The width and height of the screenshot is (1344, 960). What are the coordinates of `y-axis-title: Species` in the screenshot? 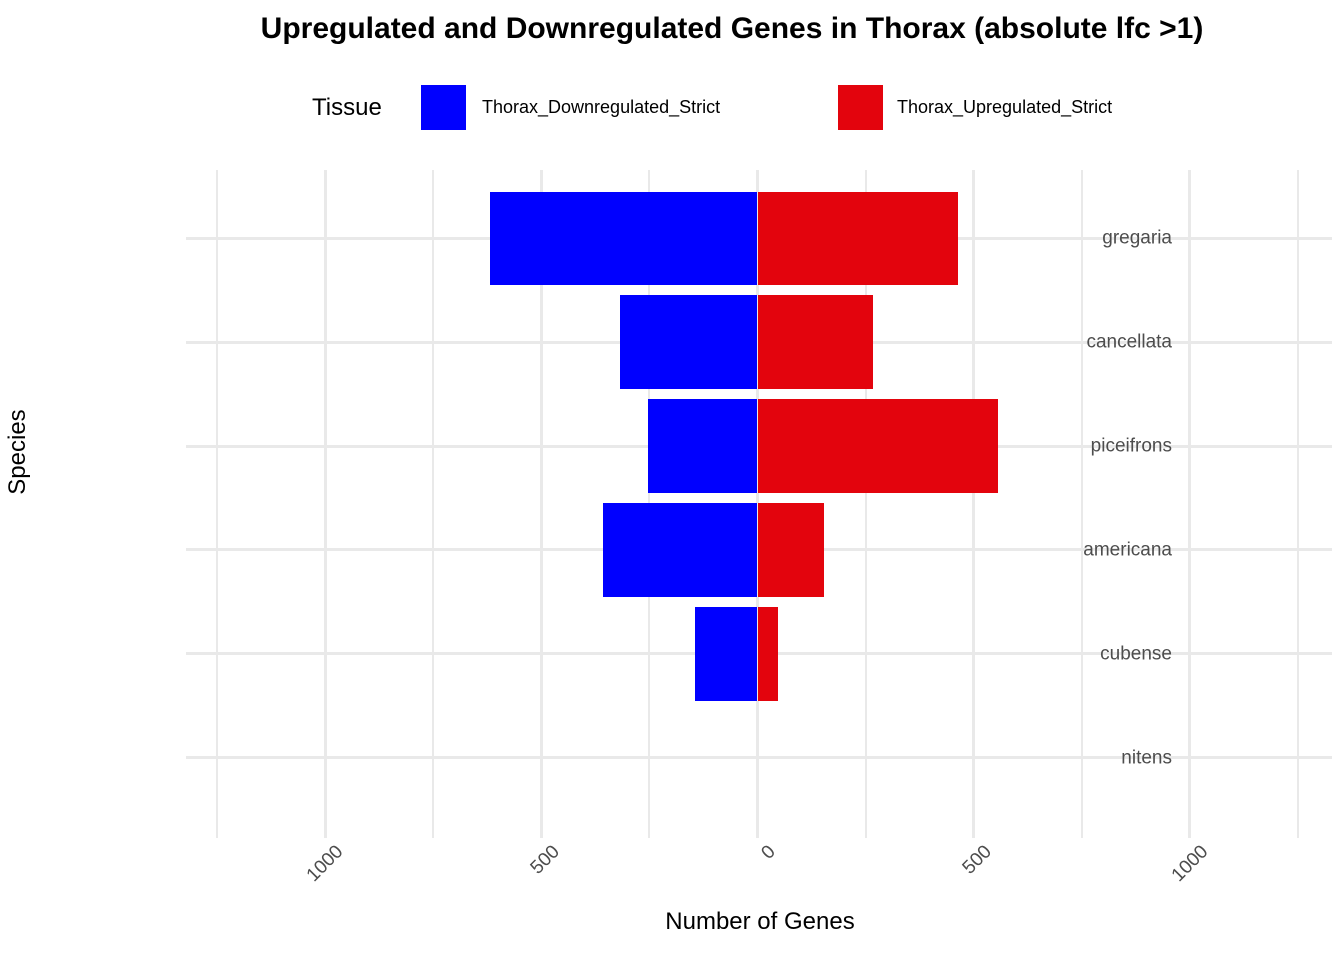 It's located at (17, 452).